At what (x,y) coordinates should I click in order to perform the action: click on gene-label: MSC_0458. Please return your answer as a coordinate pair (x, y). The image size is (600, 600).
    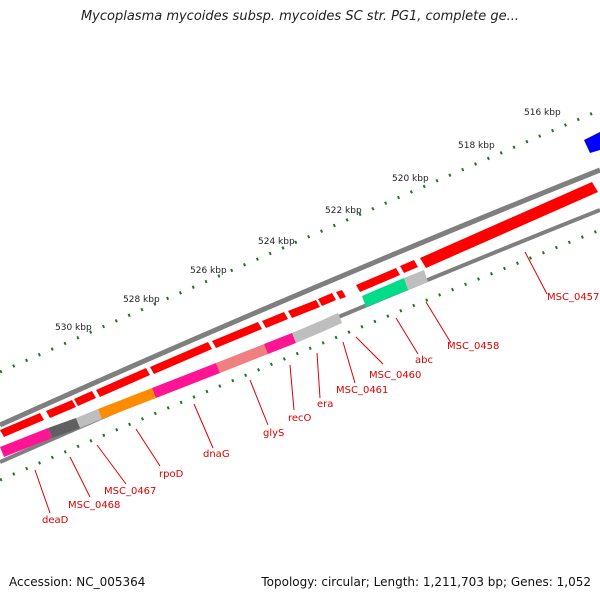
    Looking at the image, I should click on (473, 346).